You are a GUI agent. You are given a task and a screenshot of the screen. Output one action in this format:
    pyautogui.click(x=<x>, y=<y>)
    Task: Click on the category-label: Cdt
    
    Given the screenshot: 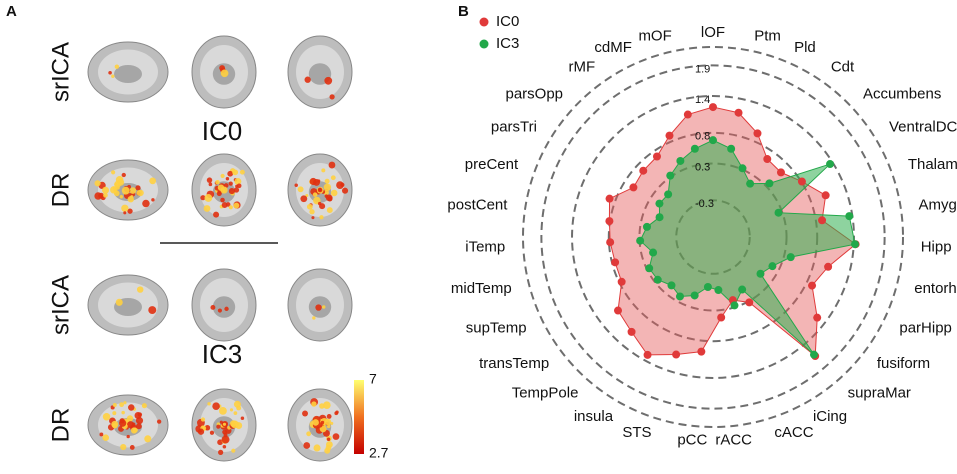 What is the action you would take?
    pyautogui.click(x=843, y=67)
    